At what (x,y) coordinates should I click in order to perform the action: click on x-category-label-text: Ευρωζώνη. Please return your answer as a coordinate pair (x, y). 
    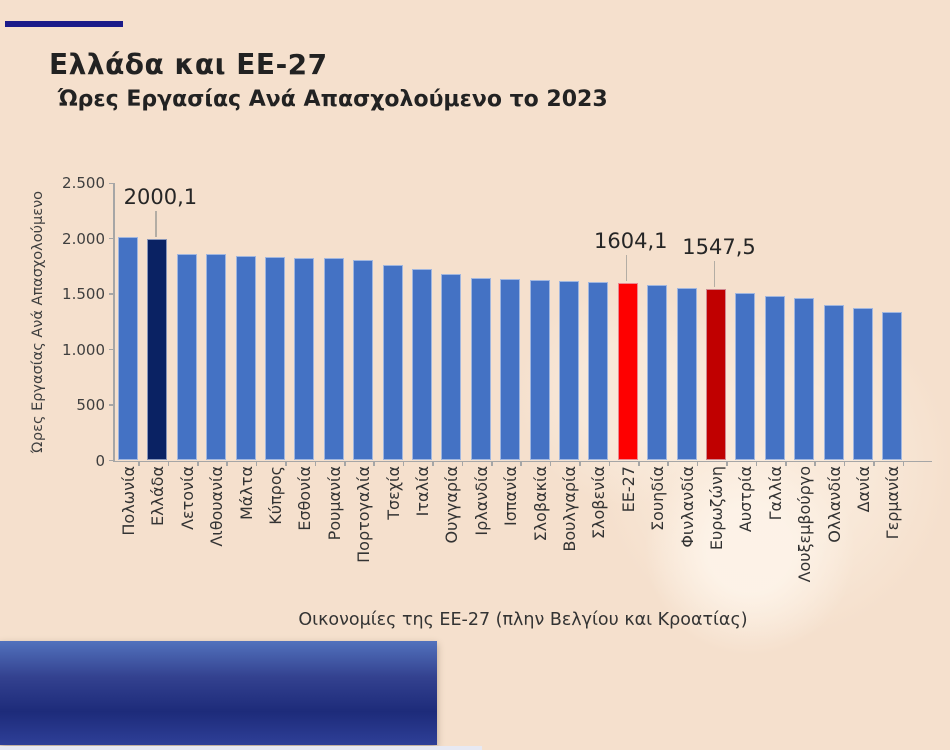
    Looking at the image, I should click on (716, 508).